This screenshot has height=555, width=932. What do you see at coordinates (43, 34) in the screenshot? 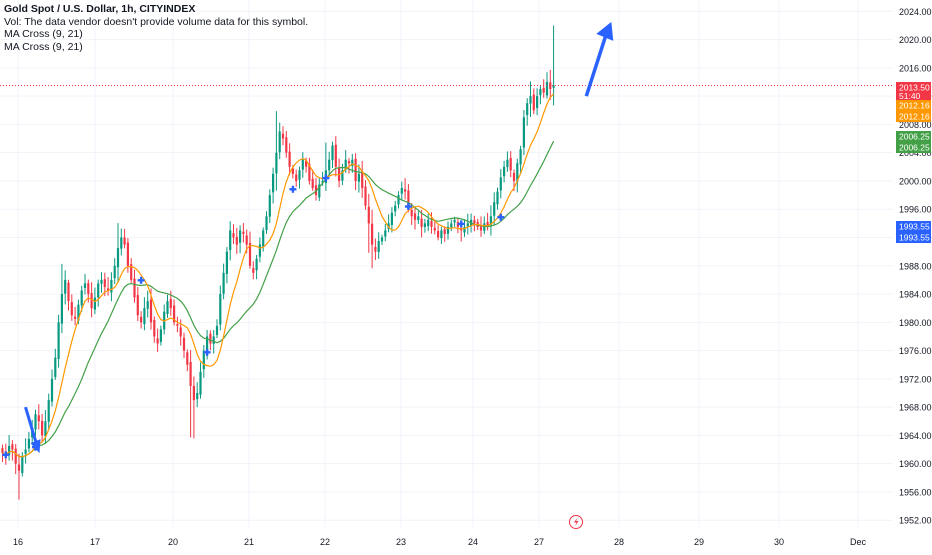
I see `indicator-ma-cross-1: MA Cross (9, 21)` at bounding box center [43, 34].